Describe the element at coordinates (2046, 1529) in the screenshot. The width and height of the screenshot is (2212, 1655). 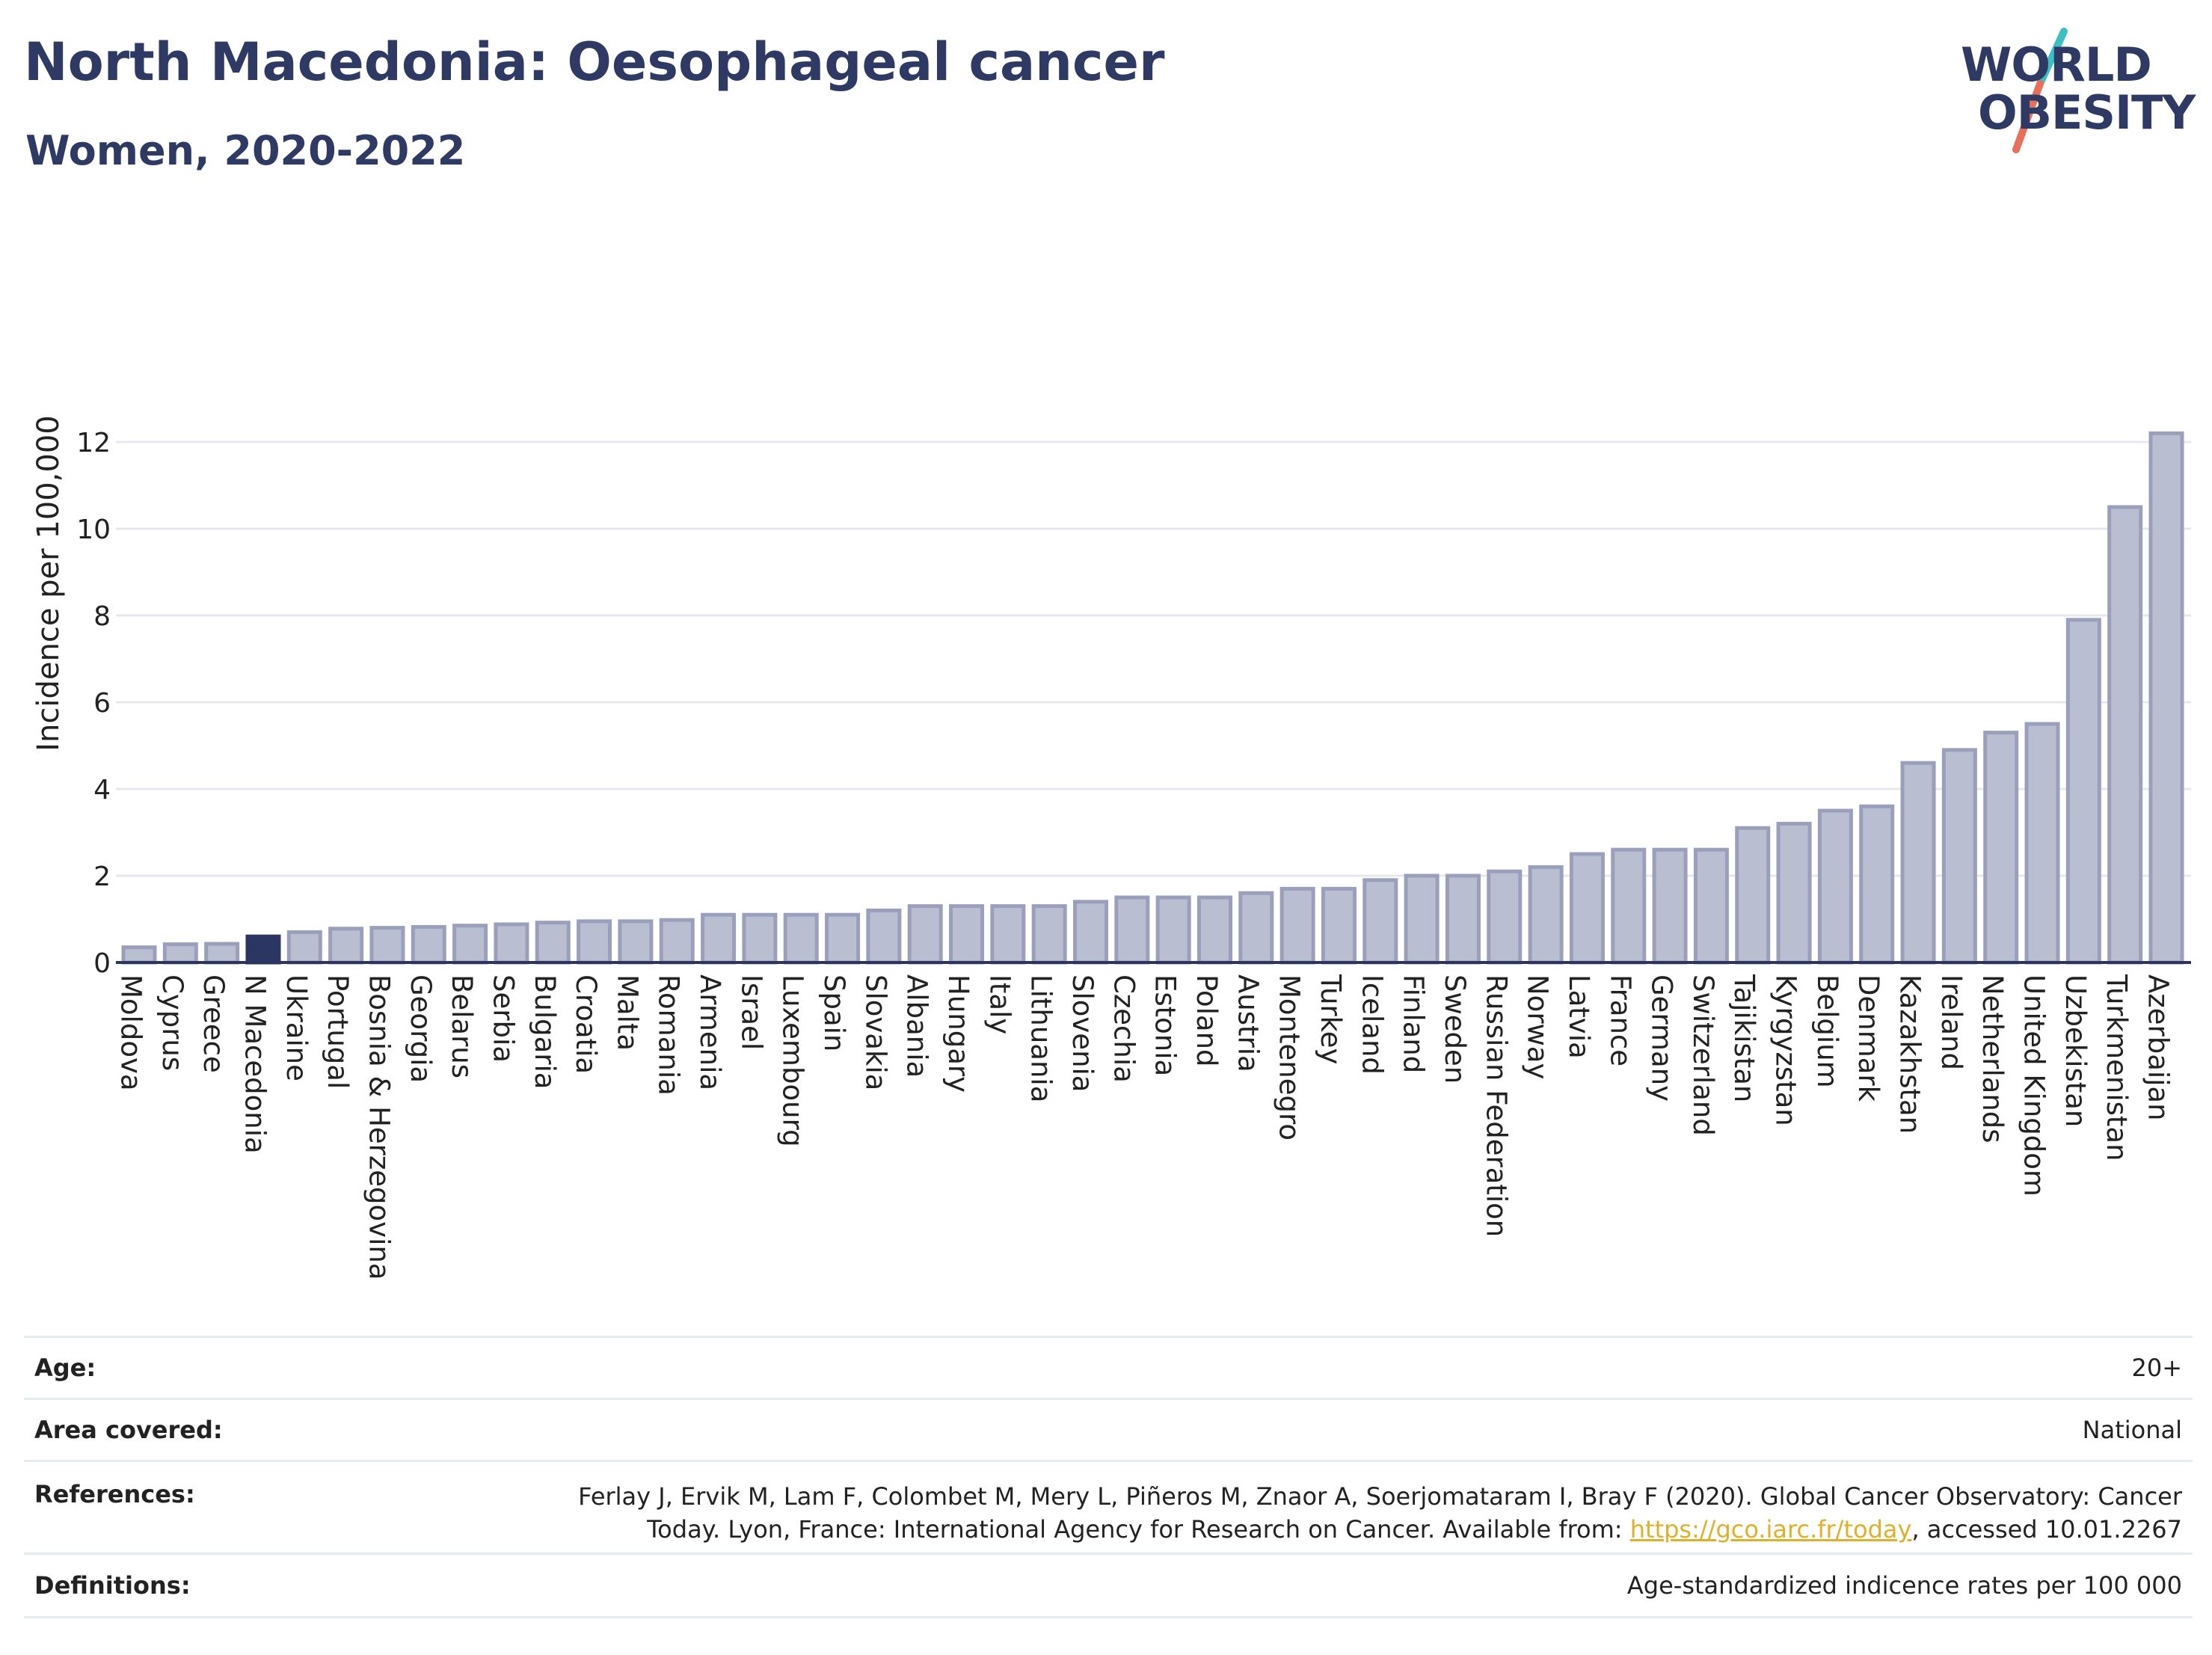
I see `references-line-2-post: , accessed 10.01.2267` at that location.